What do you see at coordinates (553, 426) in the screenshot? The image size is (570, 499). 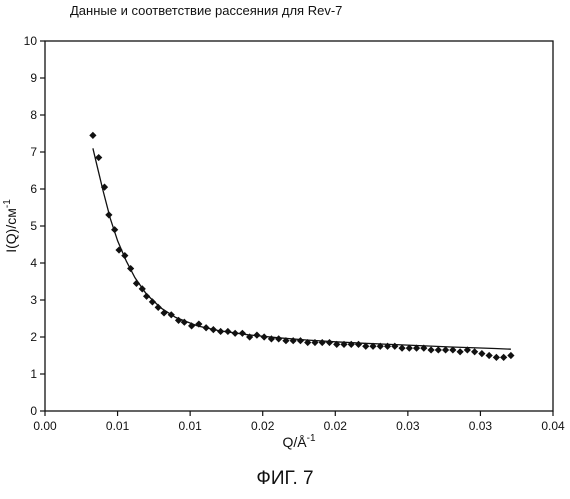 I see `x-tick-label: 0.04` at bounding box center [553, 426].